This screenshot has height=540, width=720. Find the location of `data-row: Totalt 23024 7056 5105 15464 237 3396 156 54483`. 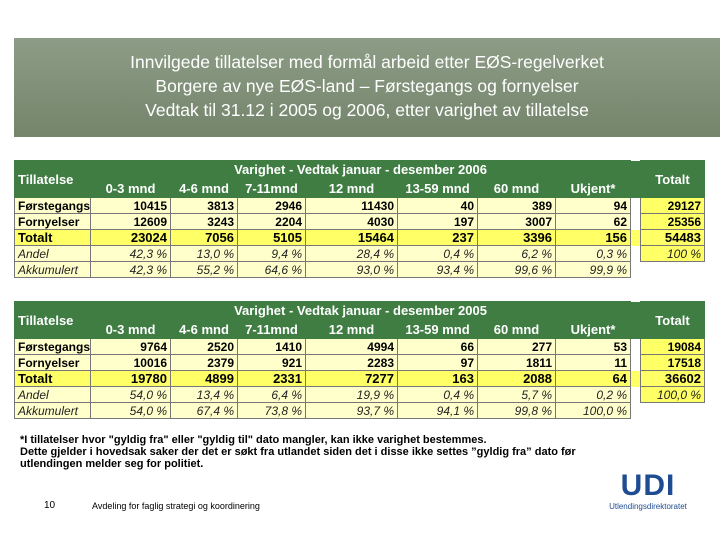

data-row: Totalt 23024 7056 5105 15464 237 3396 156 54483 is located at coordinates (360, 237).